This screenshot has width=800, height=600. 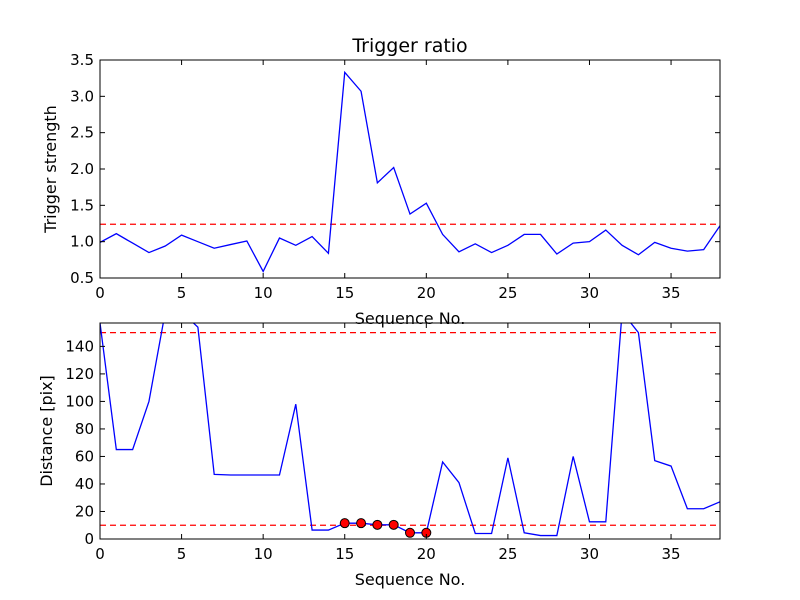 I want to click on y-tick-label: 0.5, so click(x=82, y=278).